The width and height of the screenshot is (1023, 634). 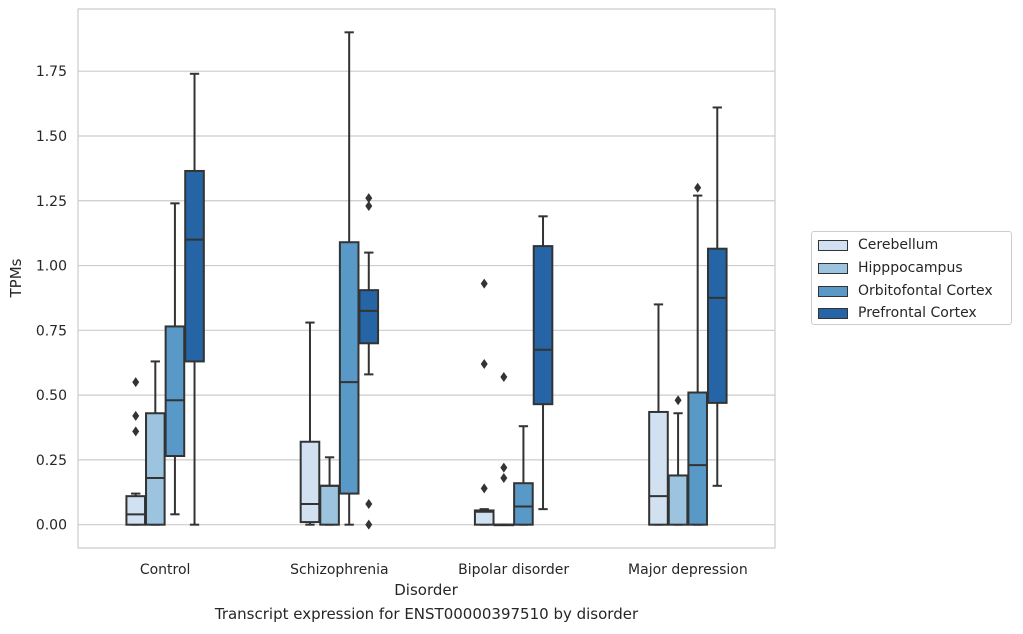 What do you see at coordinates (51, 461) in the screenshot?
I see `y-tick-label-0.25: 0.25` at bounding box center [51, 461].